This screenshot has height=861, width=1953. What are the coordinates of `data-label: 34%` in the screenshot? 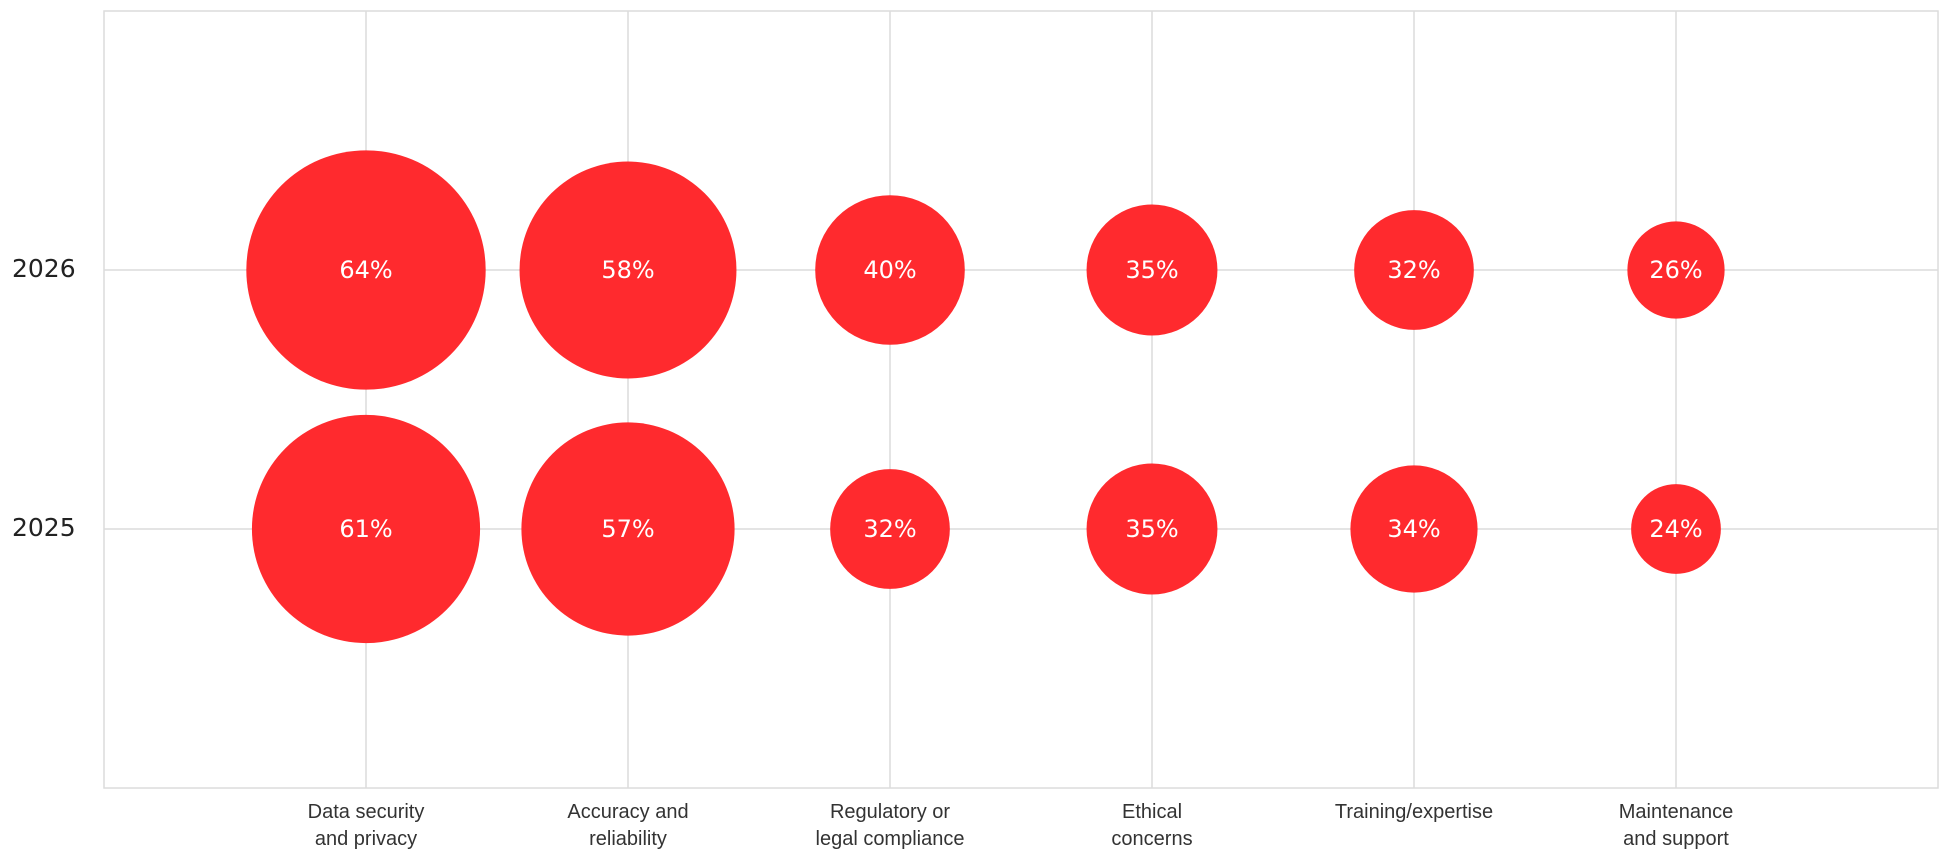 It's located at (1414, 529).